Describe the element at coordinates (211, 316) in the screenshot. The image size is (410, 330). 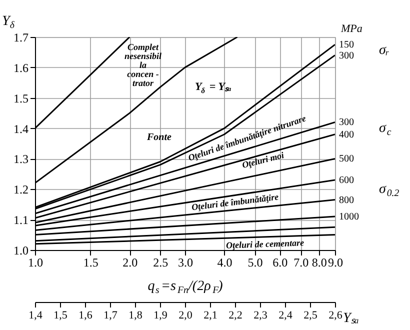
I see `x2-tick-label: 2,1` at that location.